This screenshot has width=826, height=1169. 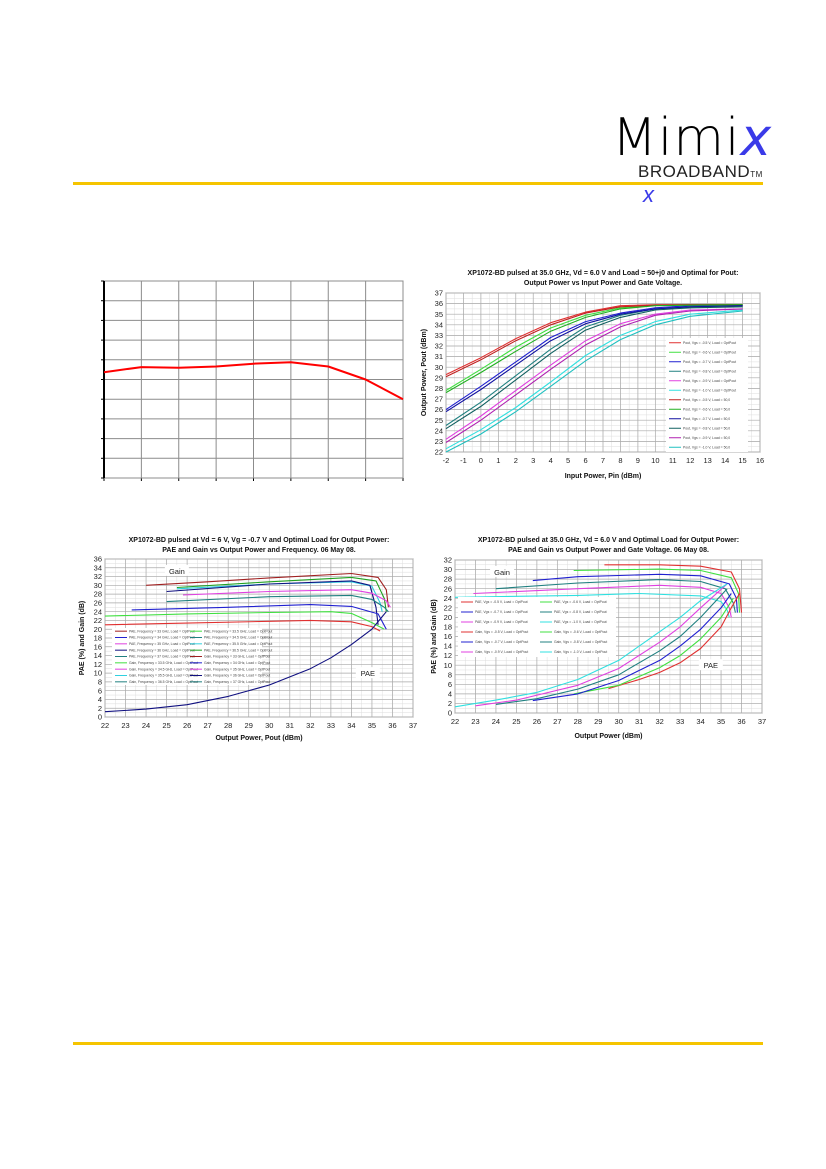 I want to click on header-rule, so click(x=418, y=183).